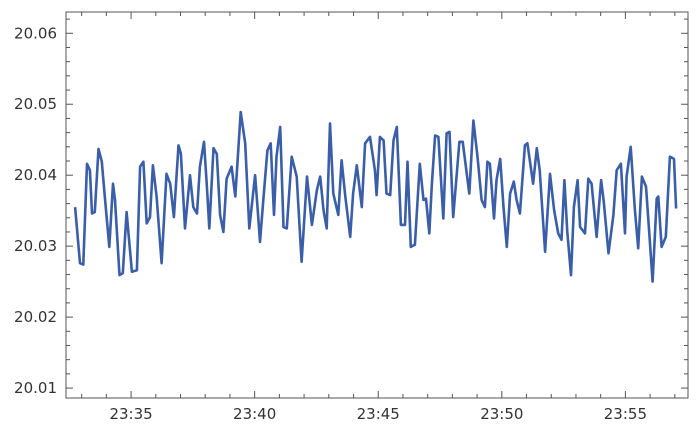  Describe the element at coordinates (254, 414) in the screenshot. I see `x-tick-label: 23:40` at that location.